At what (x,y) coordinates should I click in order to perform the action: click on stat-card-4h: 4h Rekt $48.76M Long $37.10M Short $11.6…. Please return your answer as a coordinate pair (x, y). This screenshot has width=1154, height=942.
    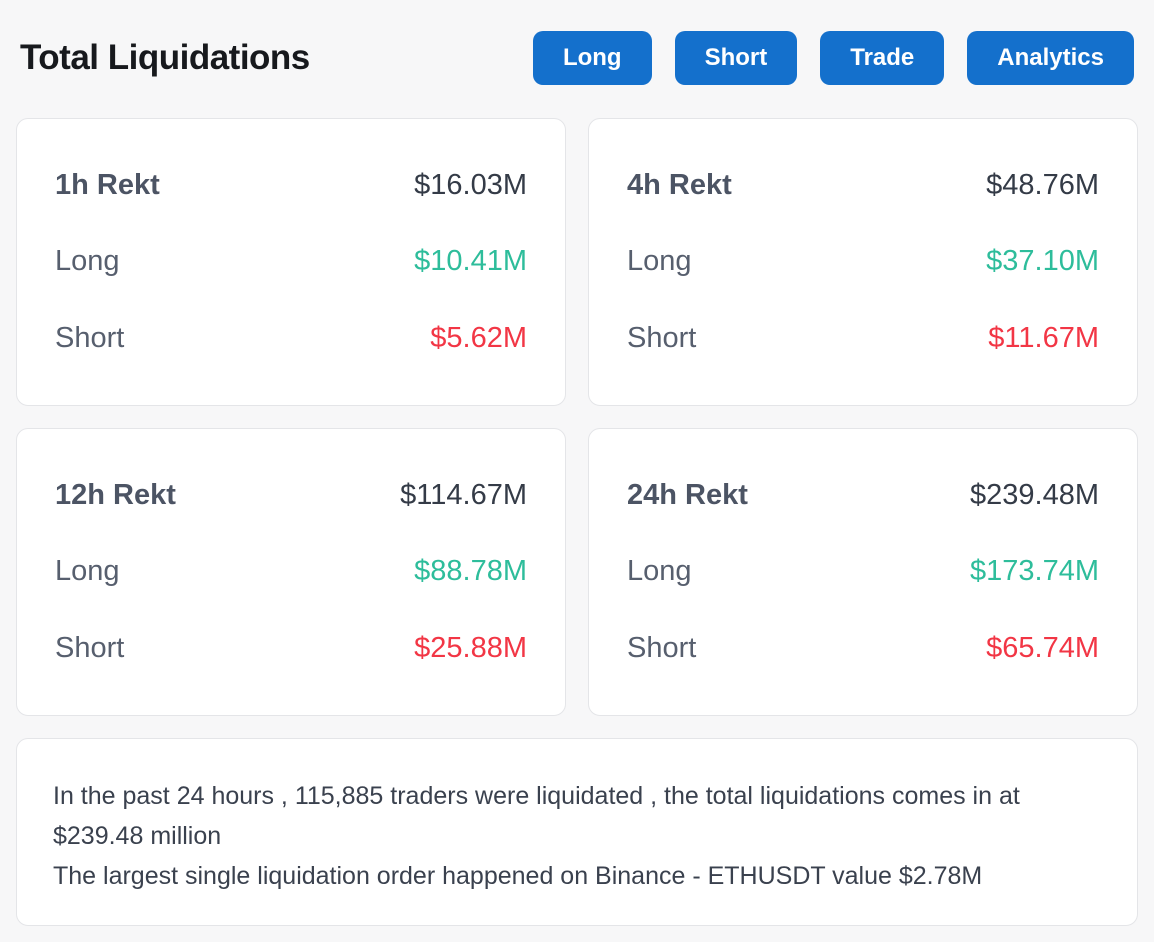
    Looking at the image, I should click on (863, 262).